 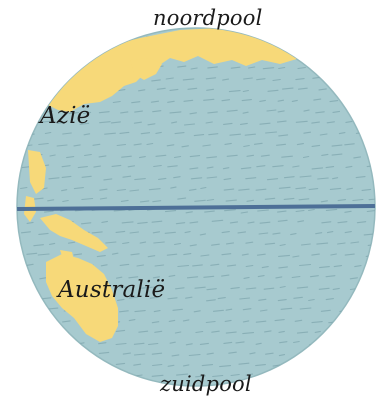 What do you see at coordinates (206, 384) in the screenshot?
I see `south-pole-label: zuidpool` at bounding box center [206, 384].